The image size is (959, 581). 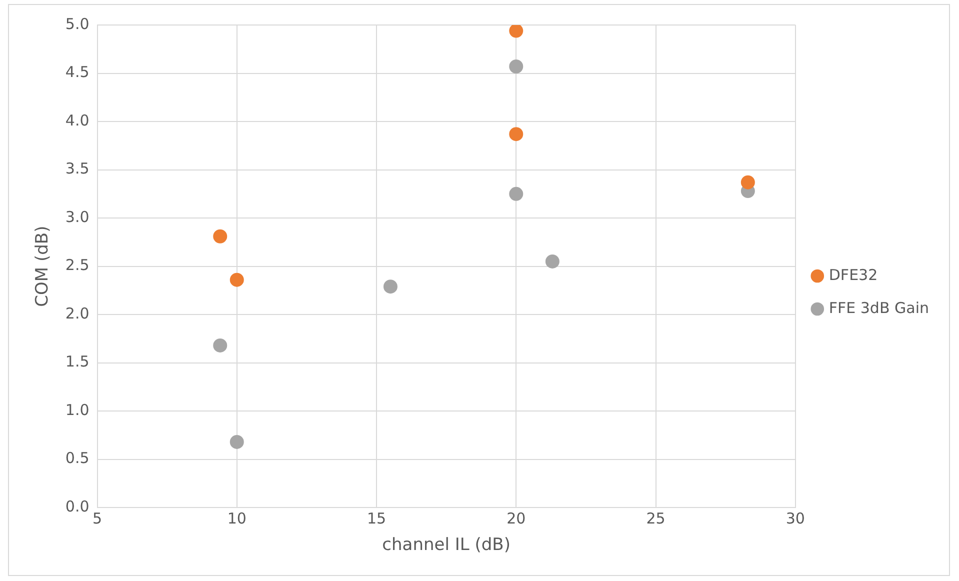 What do you see at coordinates (77, 72) in the screenshot?
I see `y-tick-label: 4.5` at bounding box center [77, 72].